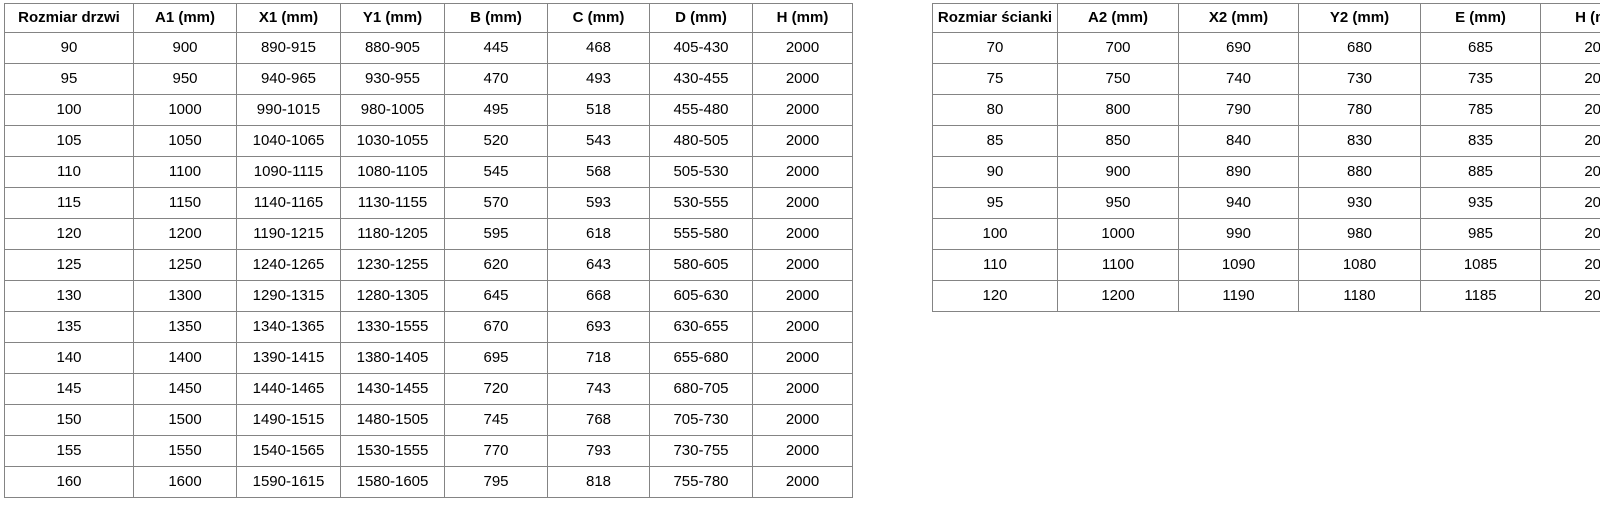 The image size is (1600, 514). What do you see at coordinates (1480, 110) in the screenshot?
I see `table-cell: 785` at bounding box center [1480, 110].